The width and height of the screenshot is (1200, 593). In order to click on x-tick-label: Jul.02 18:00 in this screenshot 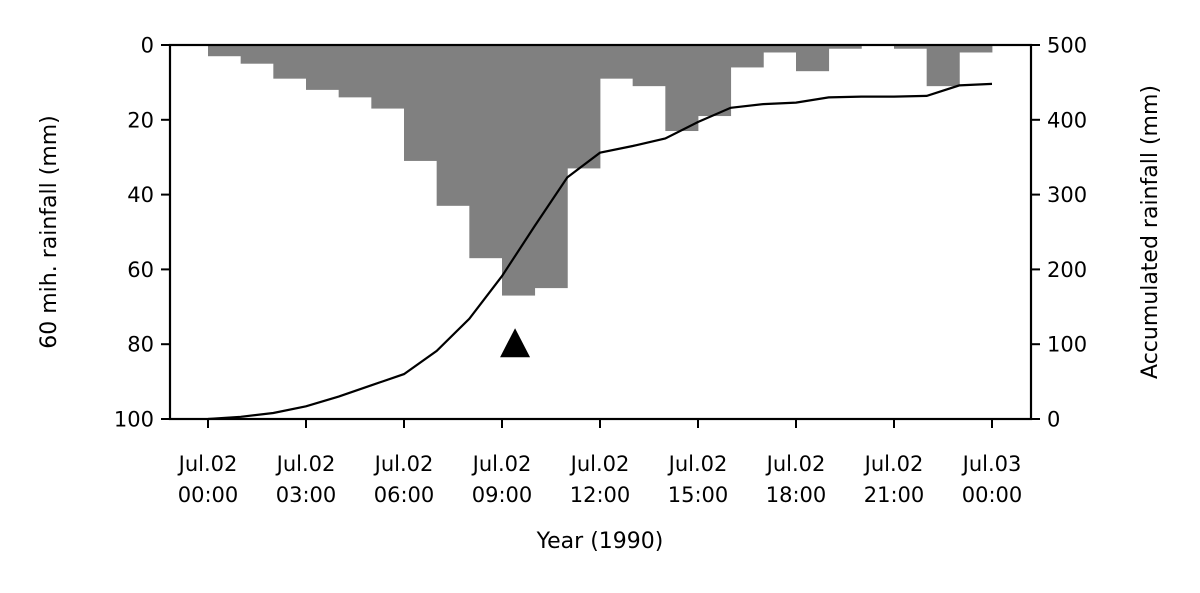, I will do `click(796, 479)`.